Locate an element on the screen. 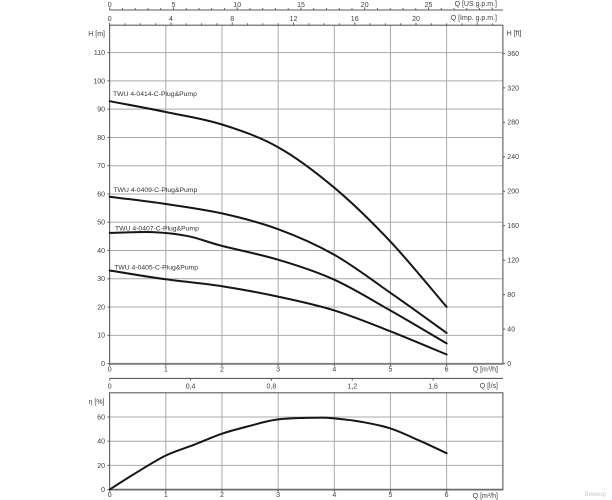 Image resolution: width=612 pixels, height=500 pixels. svg-text: 240 is located at coordinates (513, 157).